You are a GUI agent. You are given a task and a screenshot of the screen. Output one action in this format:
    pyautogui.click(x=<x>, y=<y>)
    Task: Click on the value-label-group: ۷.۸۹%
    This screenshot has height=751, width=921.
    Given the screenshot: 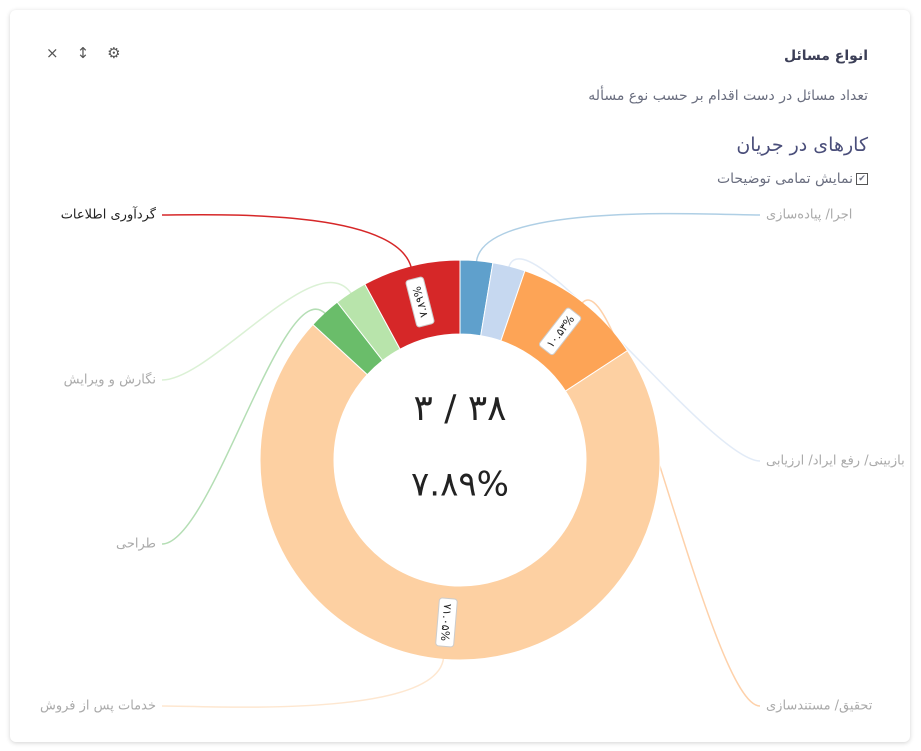 What is the action you would take?
    pyautogui.click(x=420, y=302)
    